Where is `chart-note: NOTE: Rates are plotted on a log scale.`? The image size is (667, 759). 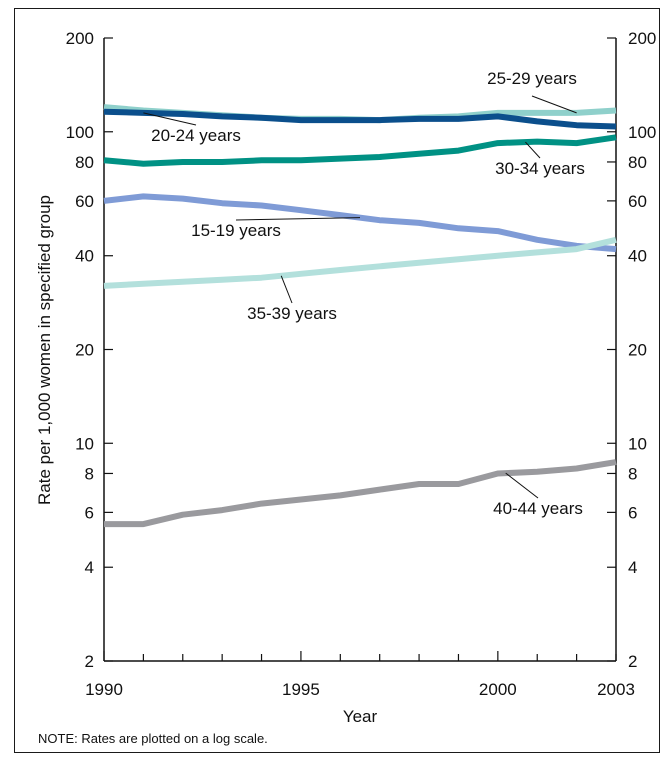 chart-note: NOTE: Rates are plotted on a log scale. is located at coordinates (153, 738).